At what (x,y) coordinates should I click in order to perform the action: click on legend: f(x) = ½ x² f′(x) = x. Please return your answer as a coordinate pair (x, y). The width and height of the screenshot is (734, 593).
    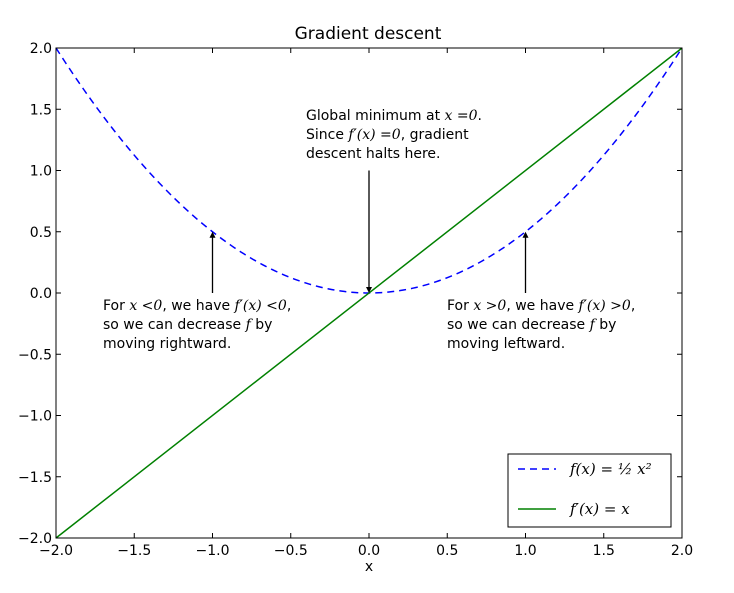
    Looking at the image, I should click on (589, 490).